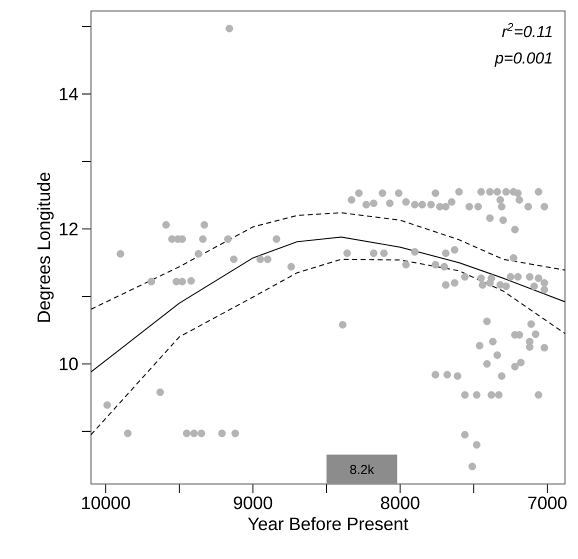  What do you see at coordinates (527, 30) in the screenshot?
I see `annotation: r$^{2}$=0.11` at bounding box center [527, 30].